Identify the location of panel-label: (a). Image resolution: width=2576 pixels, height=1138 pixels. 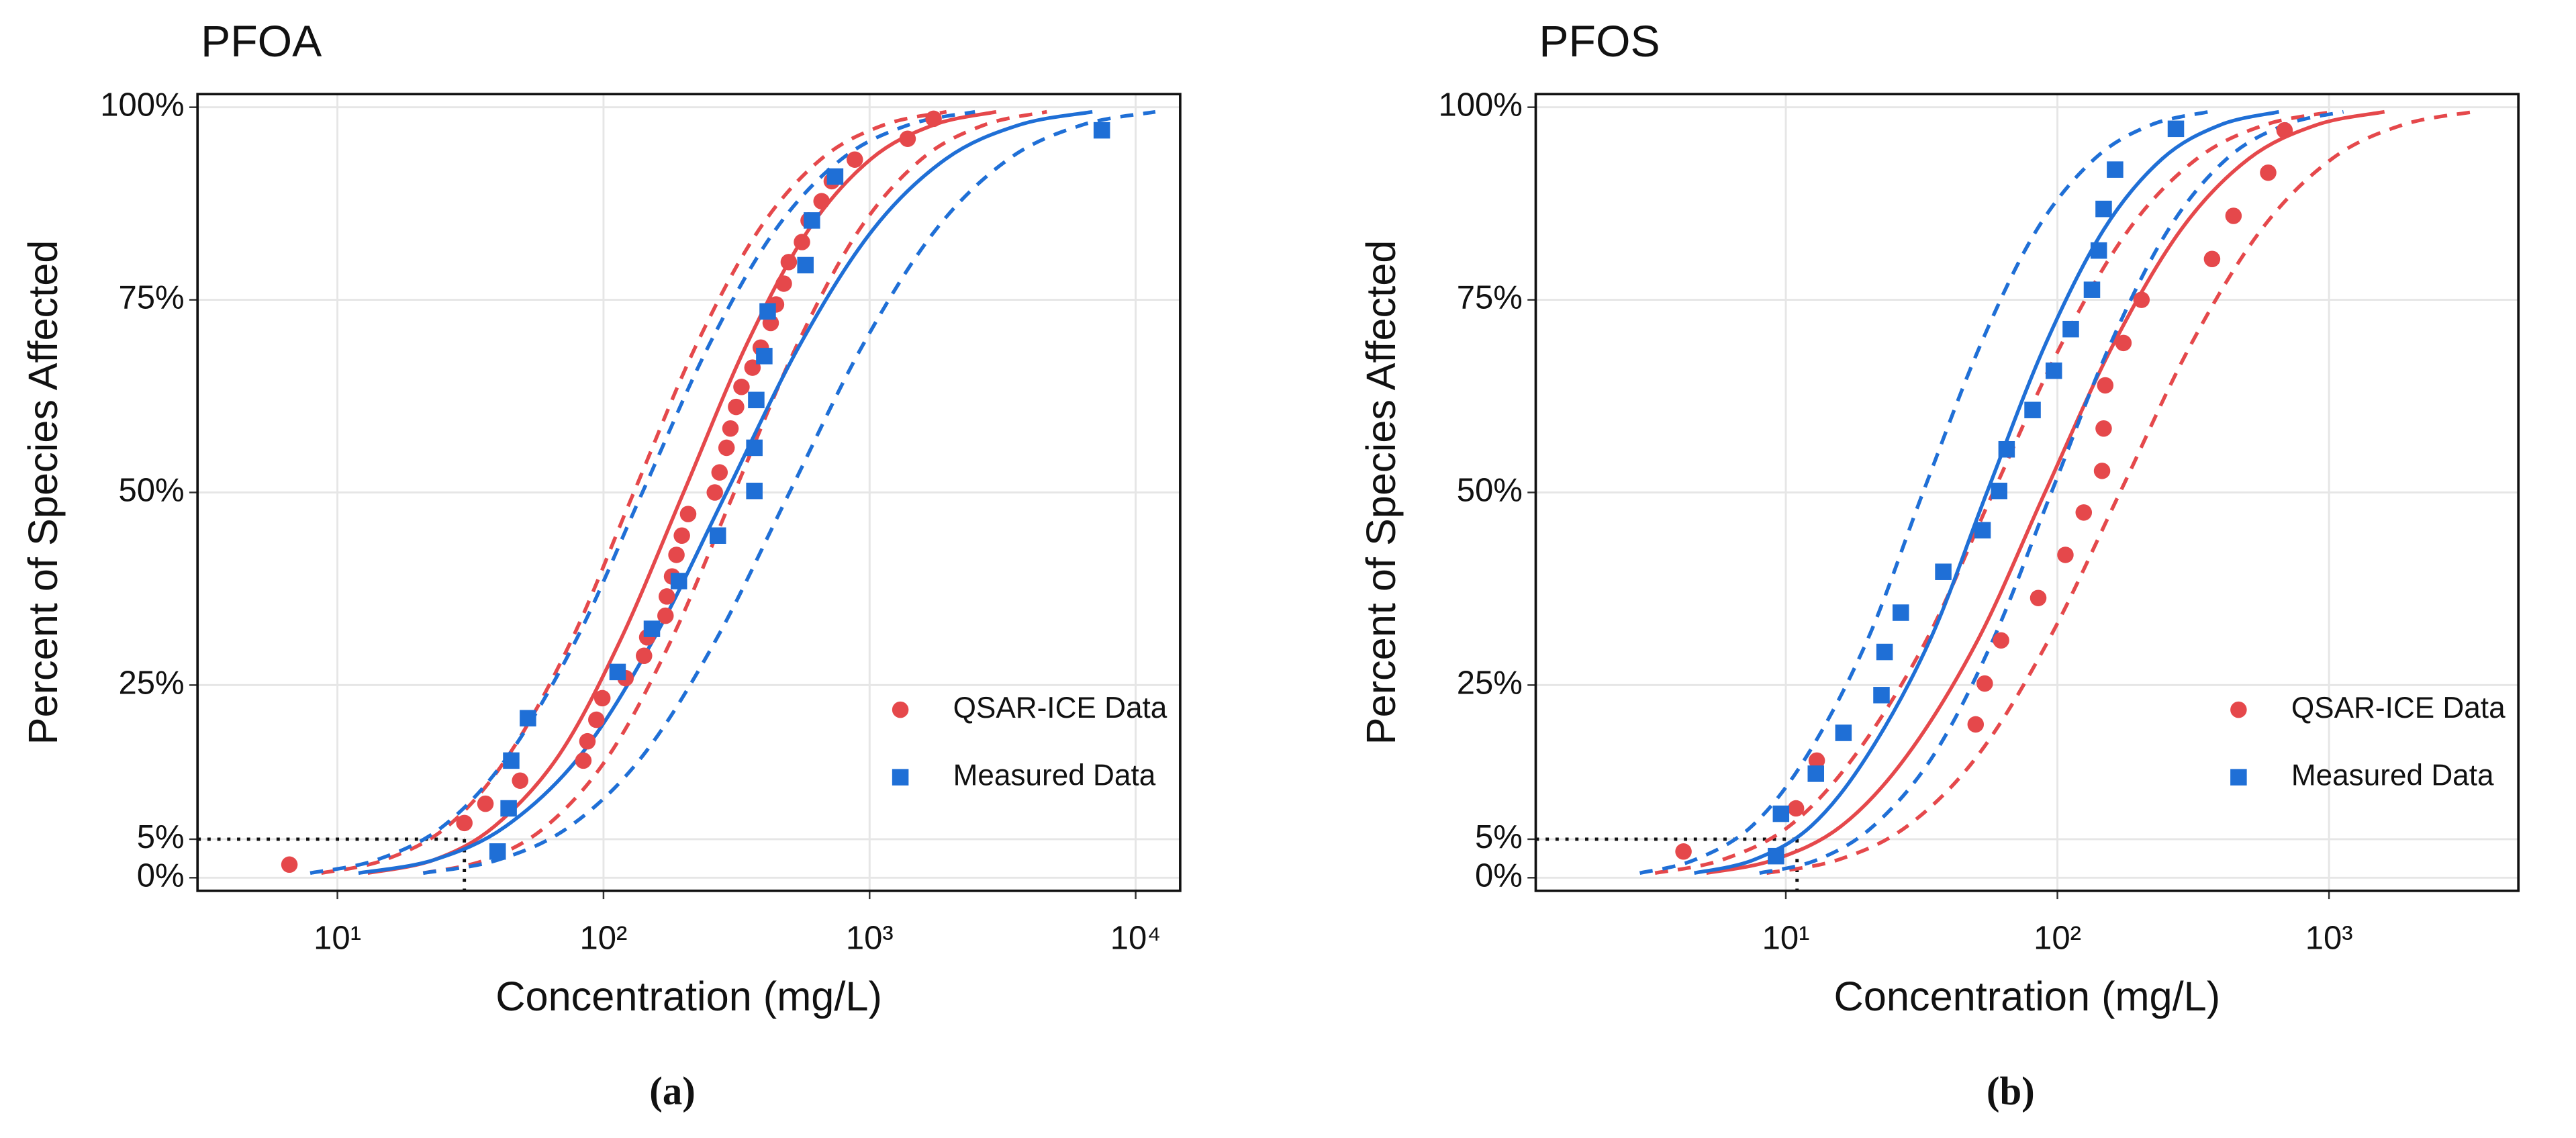
(672, 1090).